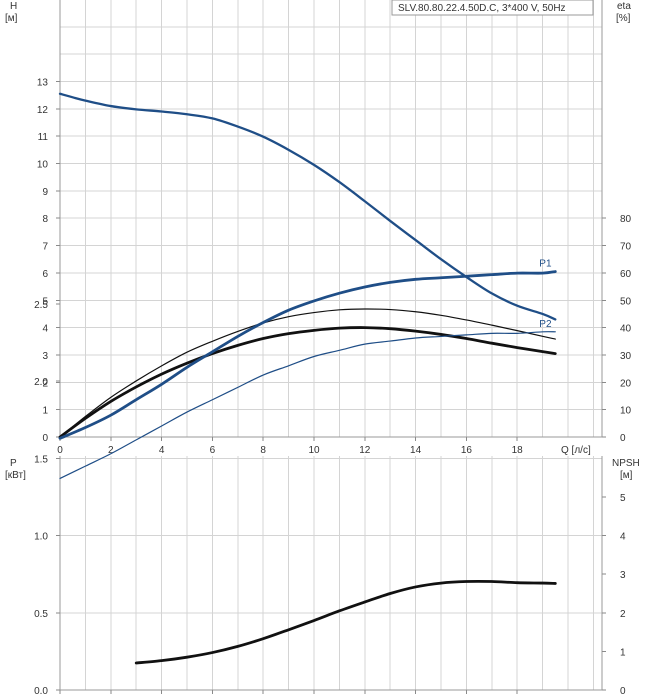  Describe the element at coordinates (15, 475) in the screenshot. I see `p-axis-unit: [кВт]` at that location.